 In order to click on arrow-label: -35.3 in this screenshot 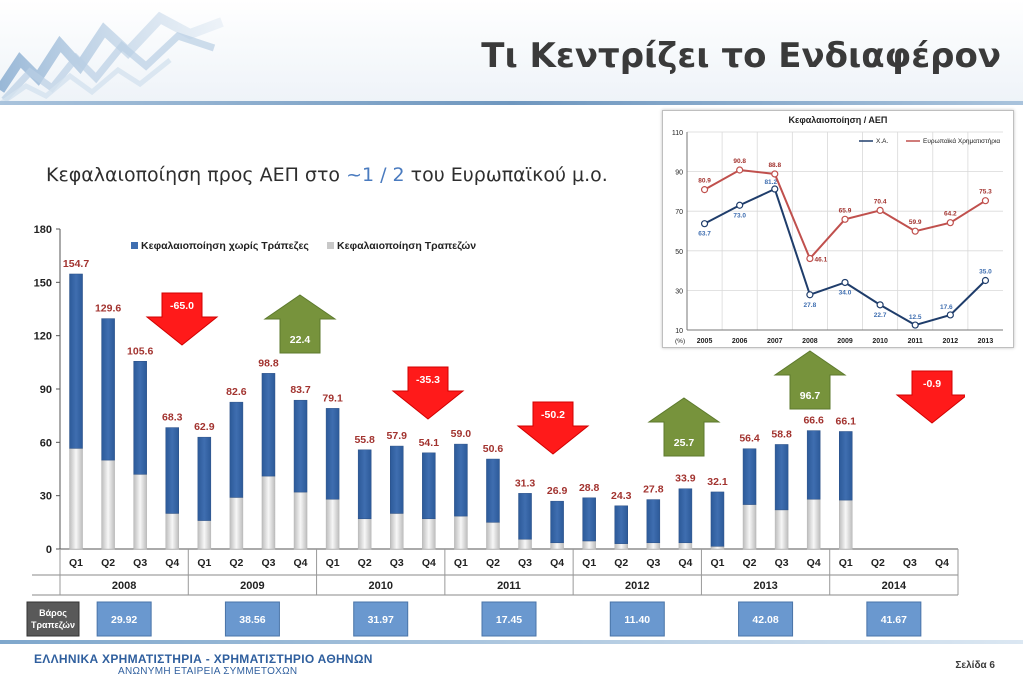, I will do `click(428, 380)`.